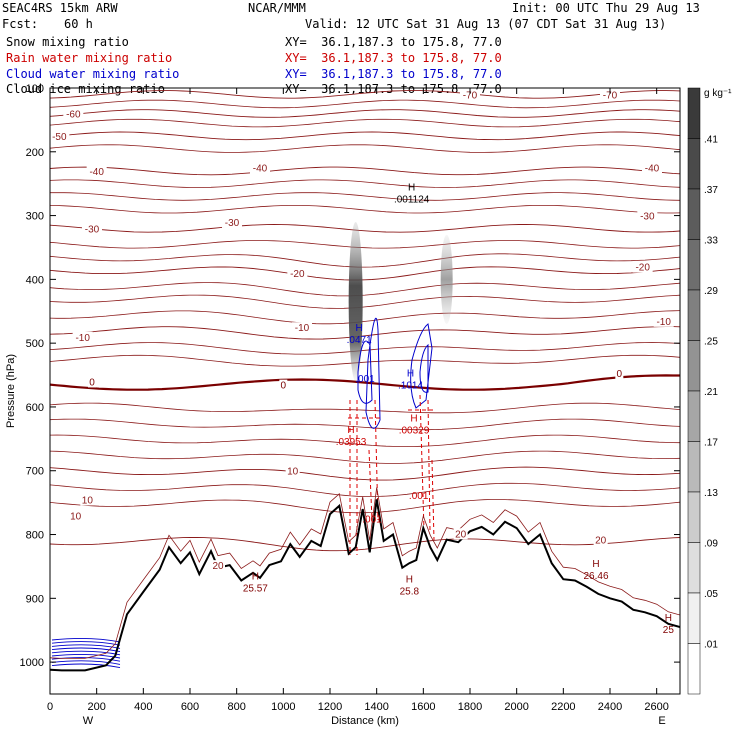 This screenshot has width=740, height=740. What do you see at coordinates (372, 520) in the screenshot?
I see `min-value: .001` at bounding box center [372, 520].